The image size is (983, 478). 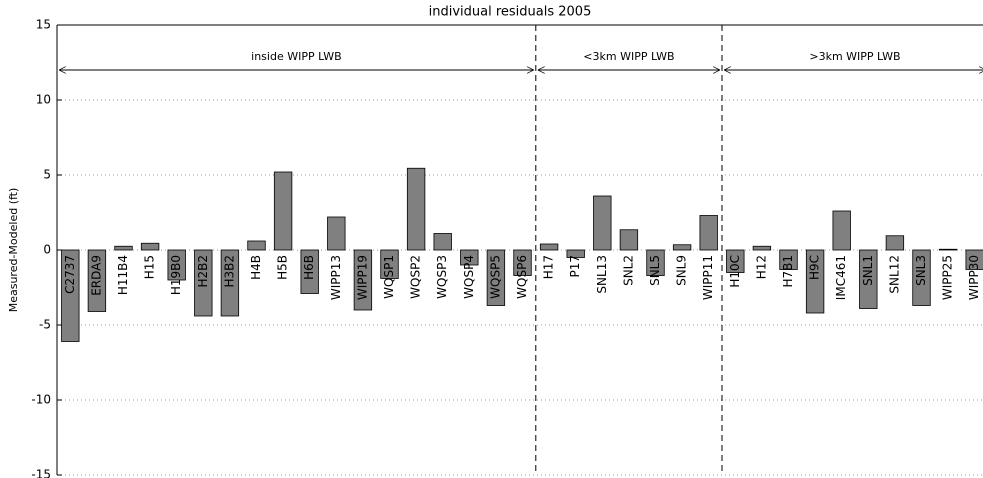 I want to click on x-tick-label: WQSP2, so click(x=416, y=277).